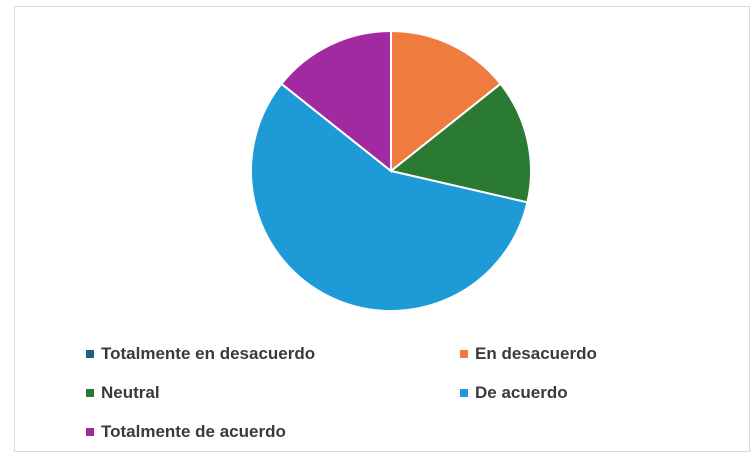  Describe the element at coordinates (446, 101) in the screenshot. I see `pie-slice-en-desacuerdo` at that location.